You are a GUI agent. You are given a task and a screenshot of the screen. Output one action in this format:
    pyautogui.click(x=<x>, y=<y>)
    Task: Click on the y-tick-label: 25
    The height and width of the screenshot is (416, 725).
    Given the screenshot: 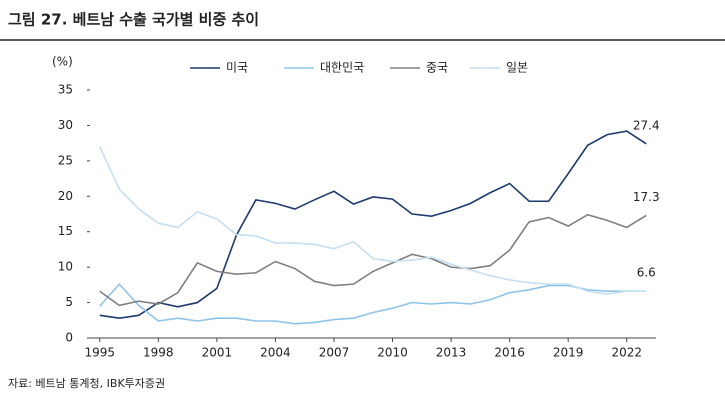 What is the action you would take?
    pyautogui.click(x=65, y=160)
    